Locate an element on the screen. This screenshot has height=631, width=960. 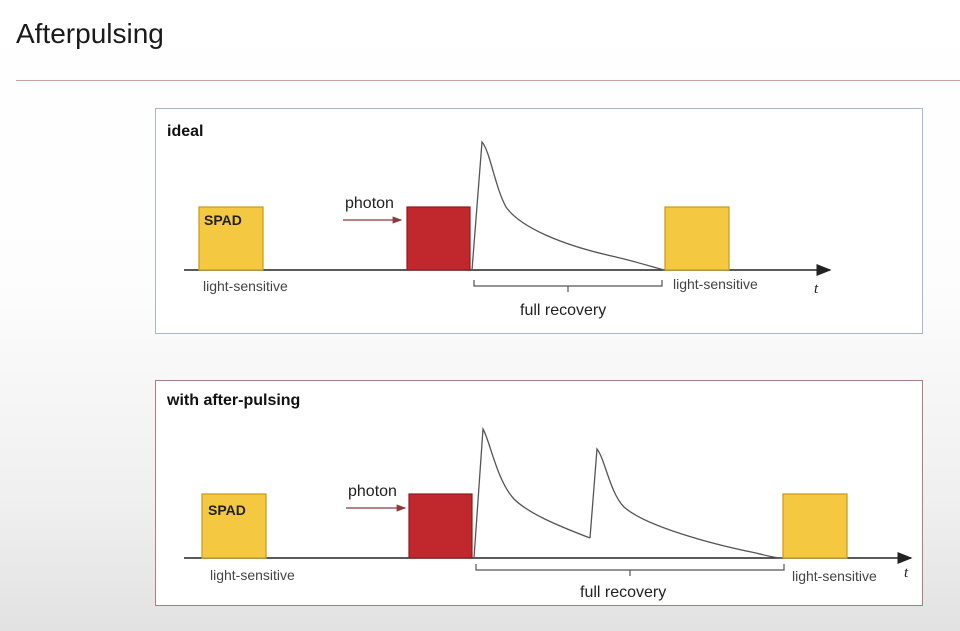
panel-heading: ideal is located at coordinates (185, 131).